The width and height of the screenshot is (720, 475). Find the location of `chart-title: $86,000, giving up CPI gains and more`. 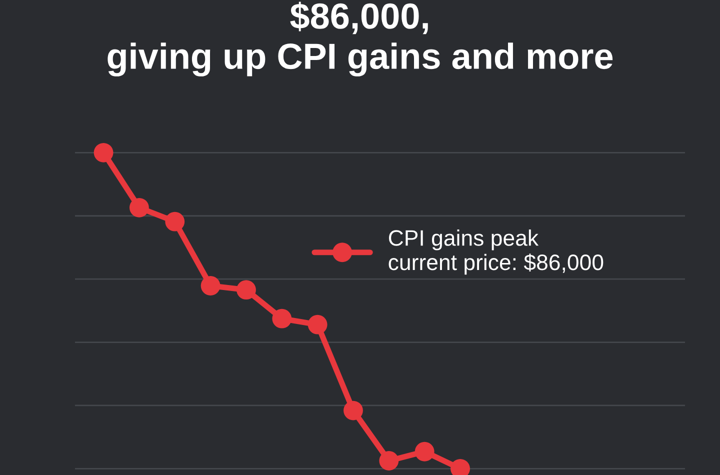

chart-title: $86,000, giving up CPI gains and more is located at coordinates (360, 39).